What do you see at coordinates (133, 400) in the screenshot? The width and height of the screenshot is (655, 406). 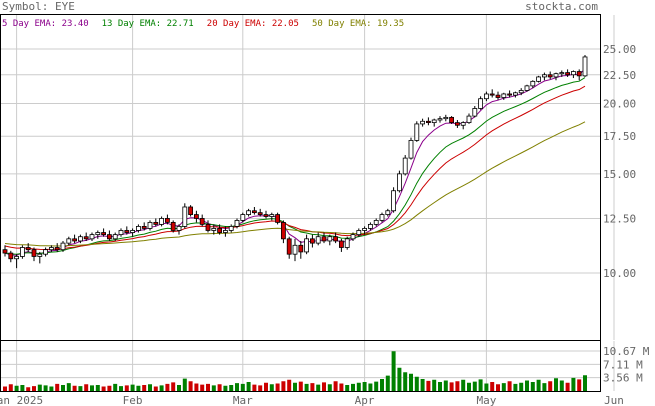 I see `month-tick-label: Feb` at bounding box center [133, 400].